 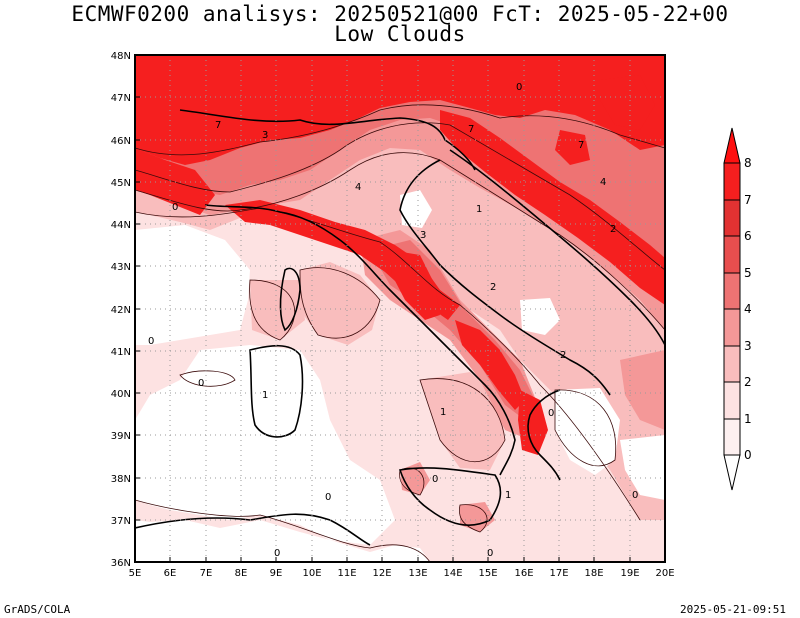 I want to click on lat-tick-label: 45N, so click(x=121, y=183).